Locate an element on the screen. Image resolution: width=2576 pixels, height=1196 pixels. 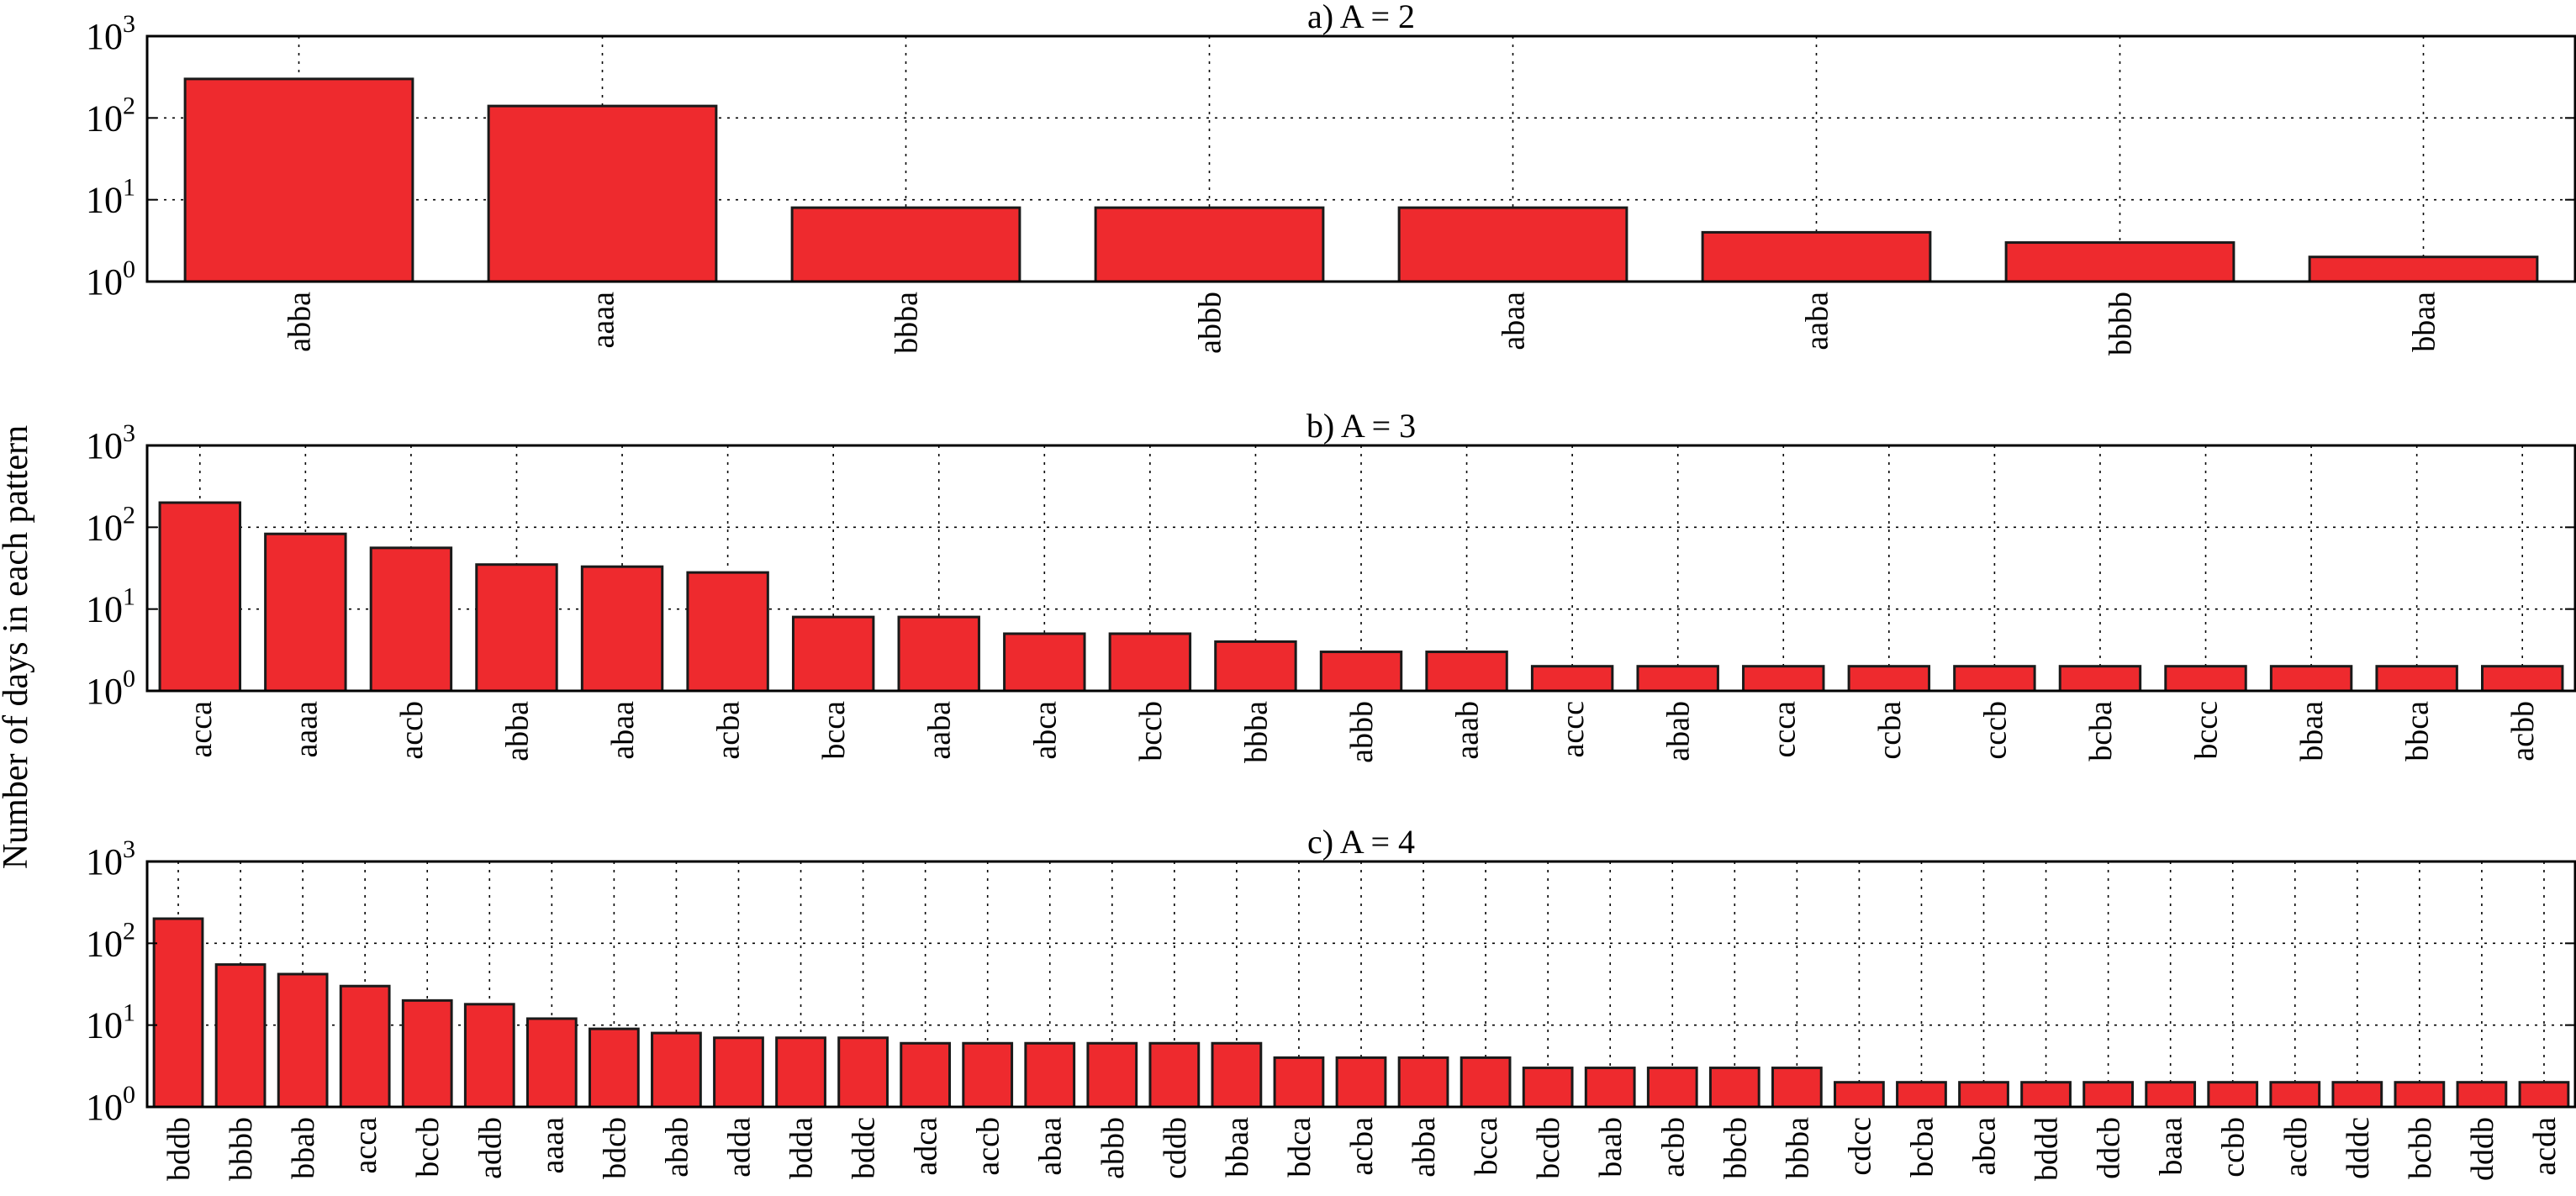
x-tick-label: bddd is located at coordinates (2048, 1149).